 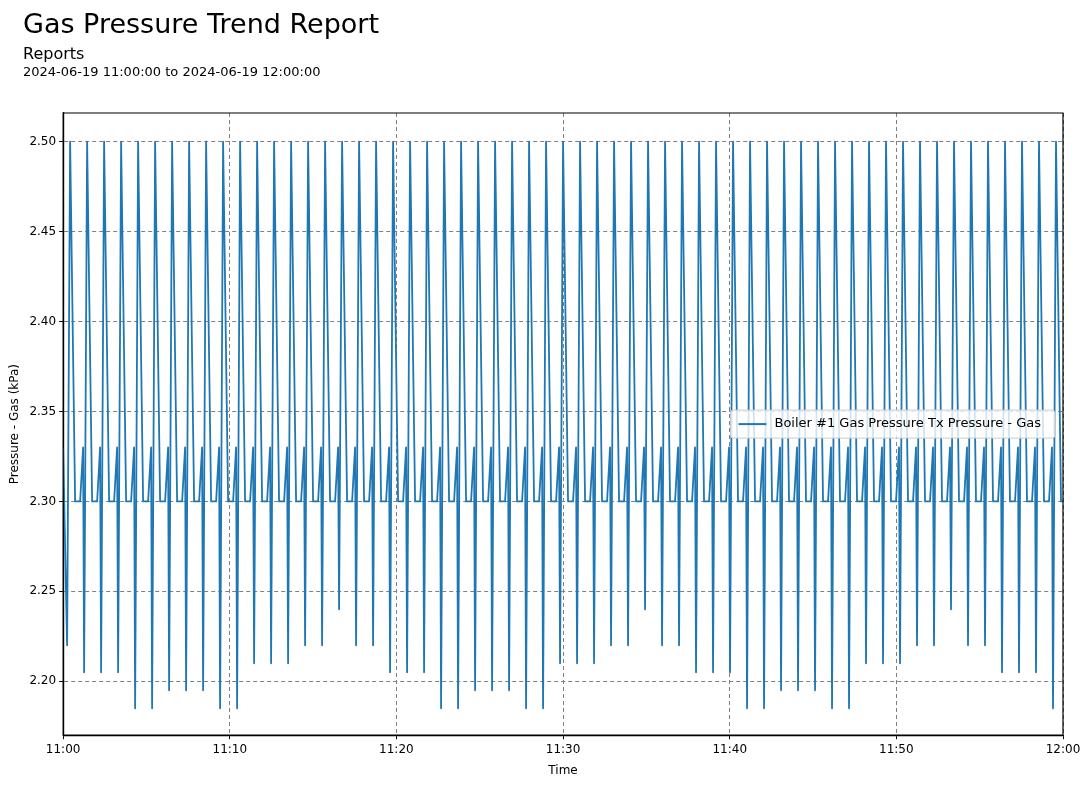 What do you see at coordinates (43, 500) in the screenshot?
I see `y-tick-label: 2.30` at bounding box center [43, 500].